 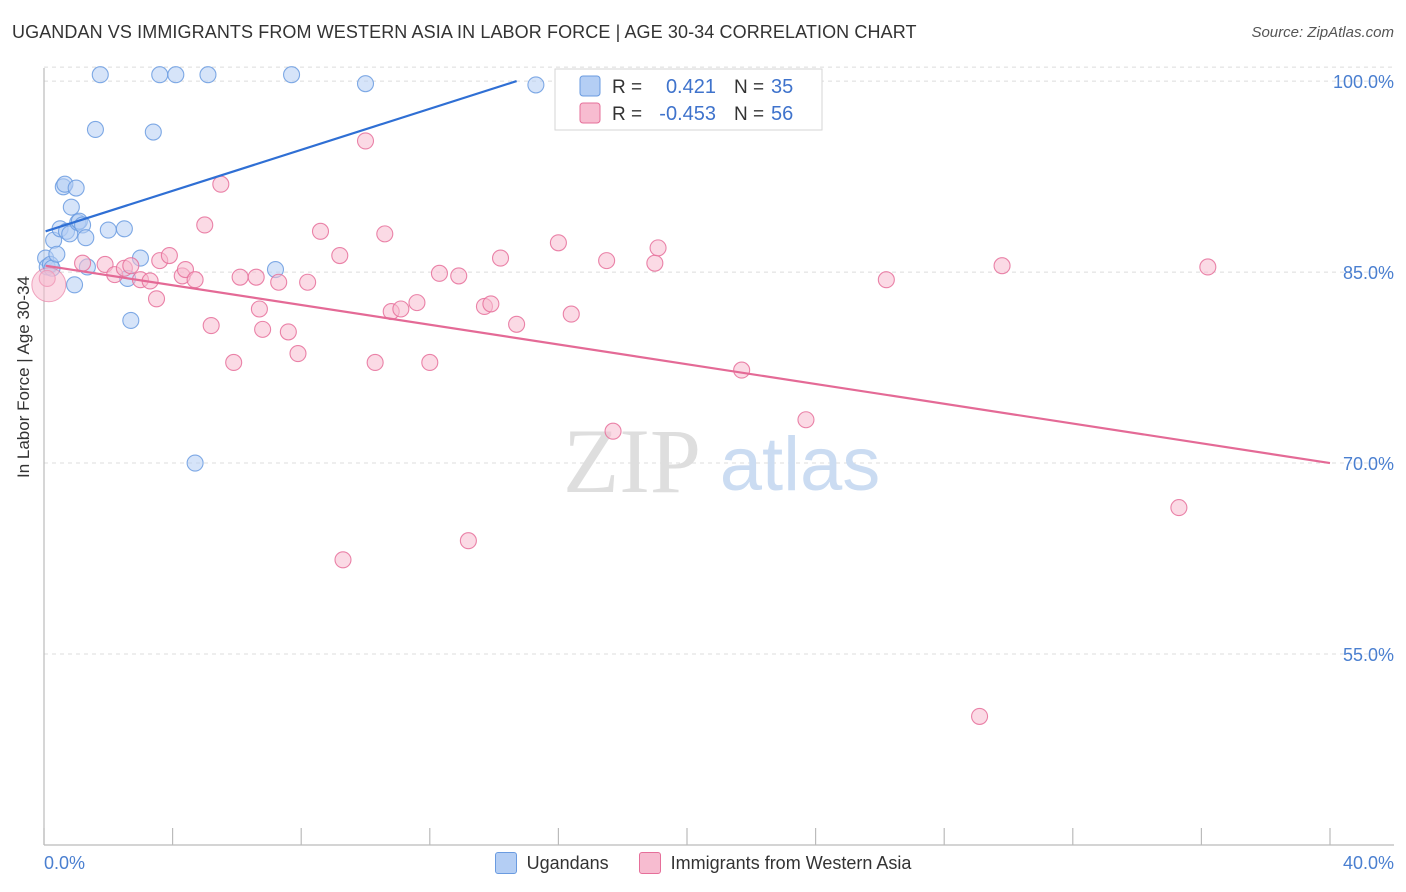 I want to click on legend-label-ugandans: Ugandans, so click(x=567, y=862).